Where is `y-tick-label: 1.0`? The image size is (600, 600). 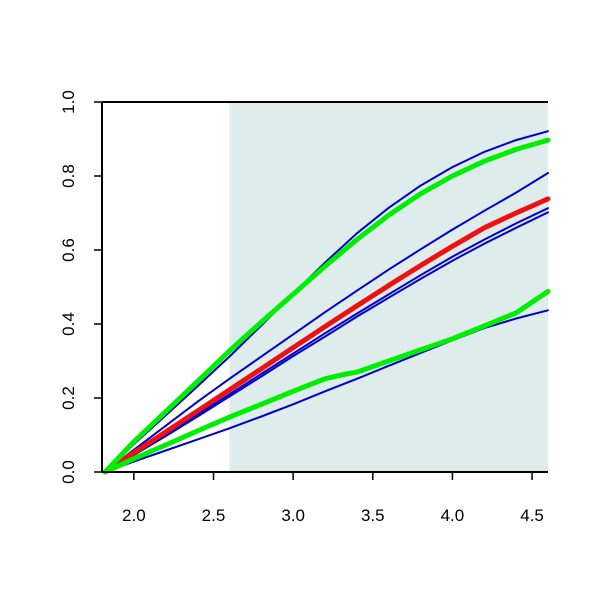 y-tick-label: 1.0 is located at coordinates (68, 102).